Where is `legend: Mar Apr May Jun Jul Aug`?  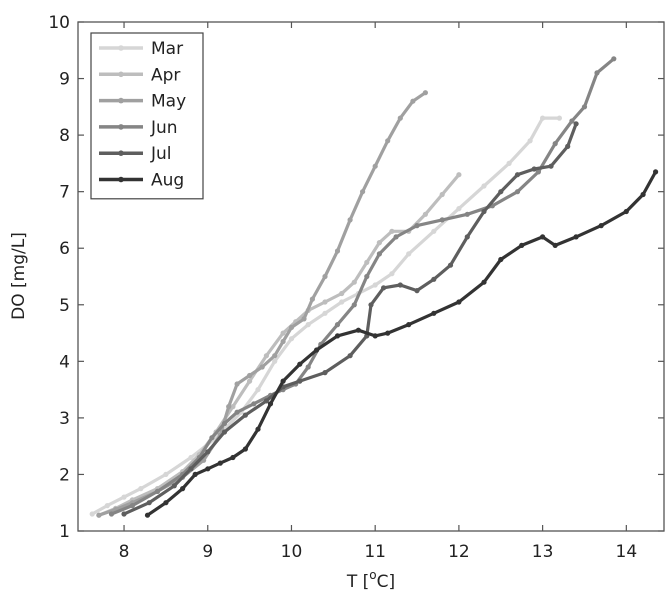
legend: Mar Apr May Jun Jul Aug is located at coordinates (147, 116).